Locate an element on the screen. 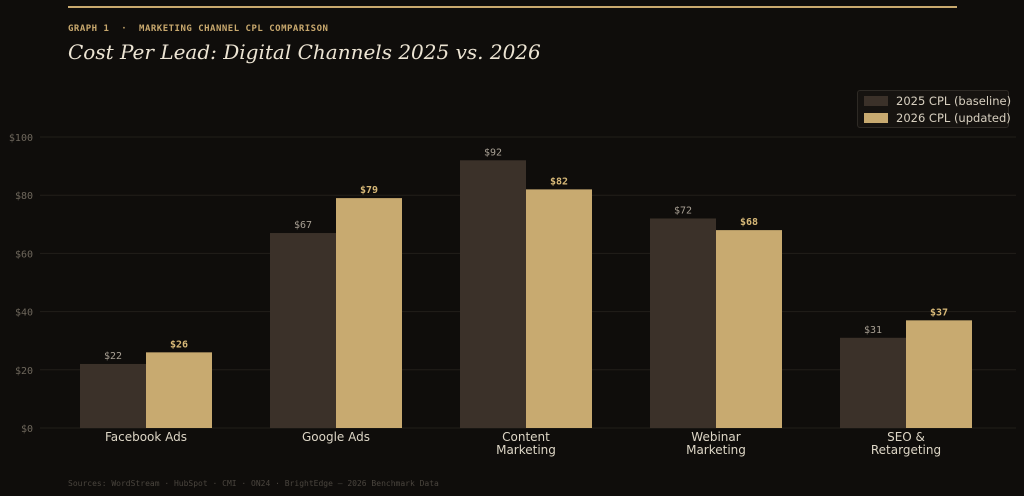  y-tick-label: $80 is located at coordinates (24, 196).